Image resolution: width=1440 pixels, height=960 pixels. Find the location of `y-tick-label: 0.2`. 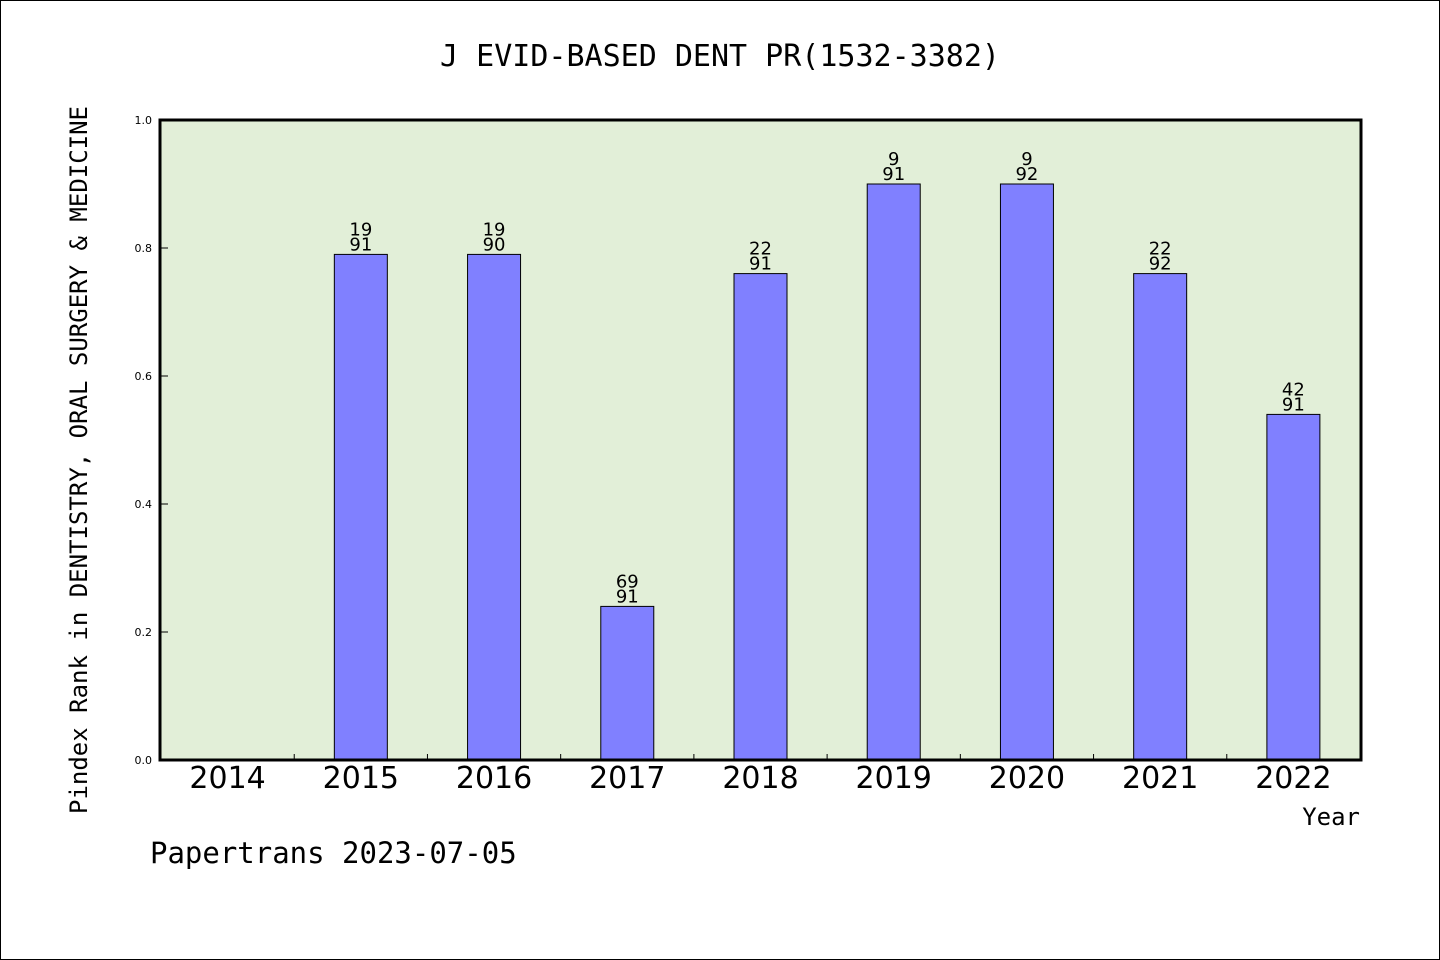

y-tick-label: 0.2 is located at coordinates (144, 632).